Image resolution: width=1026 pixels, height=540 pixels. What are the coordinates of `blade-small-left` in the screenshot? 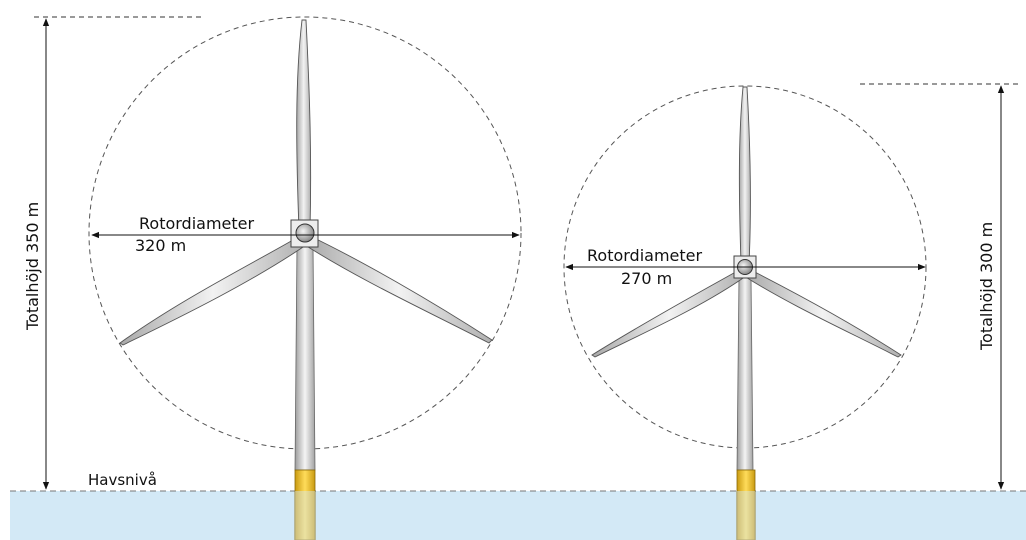 It's located at (669, 313).